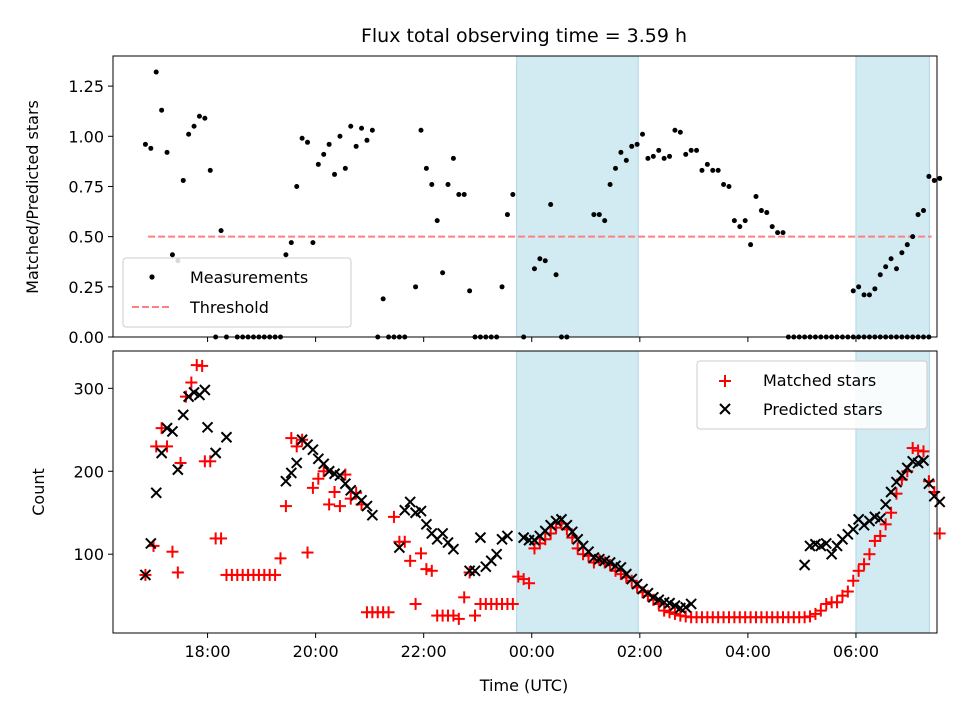 The width and height of the screenshot is (960, 720). Describe the element at coordinates (856, 651) in the screenshot. I see `x-tick-label: 06:00` at that location.